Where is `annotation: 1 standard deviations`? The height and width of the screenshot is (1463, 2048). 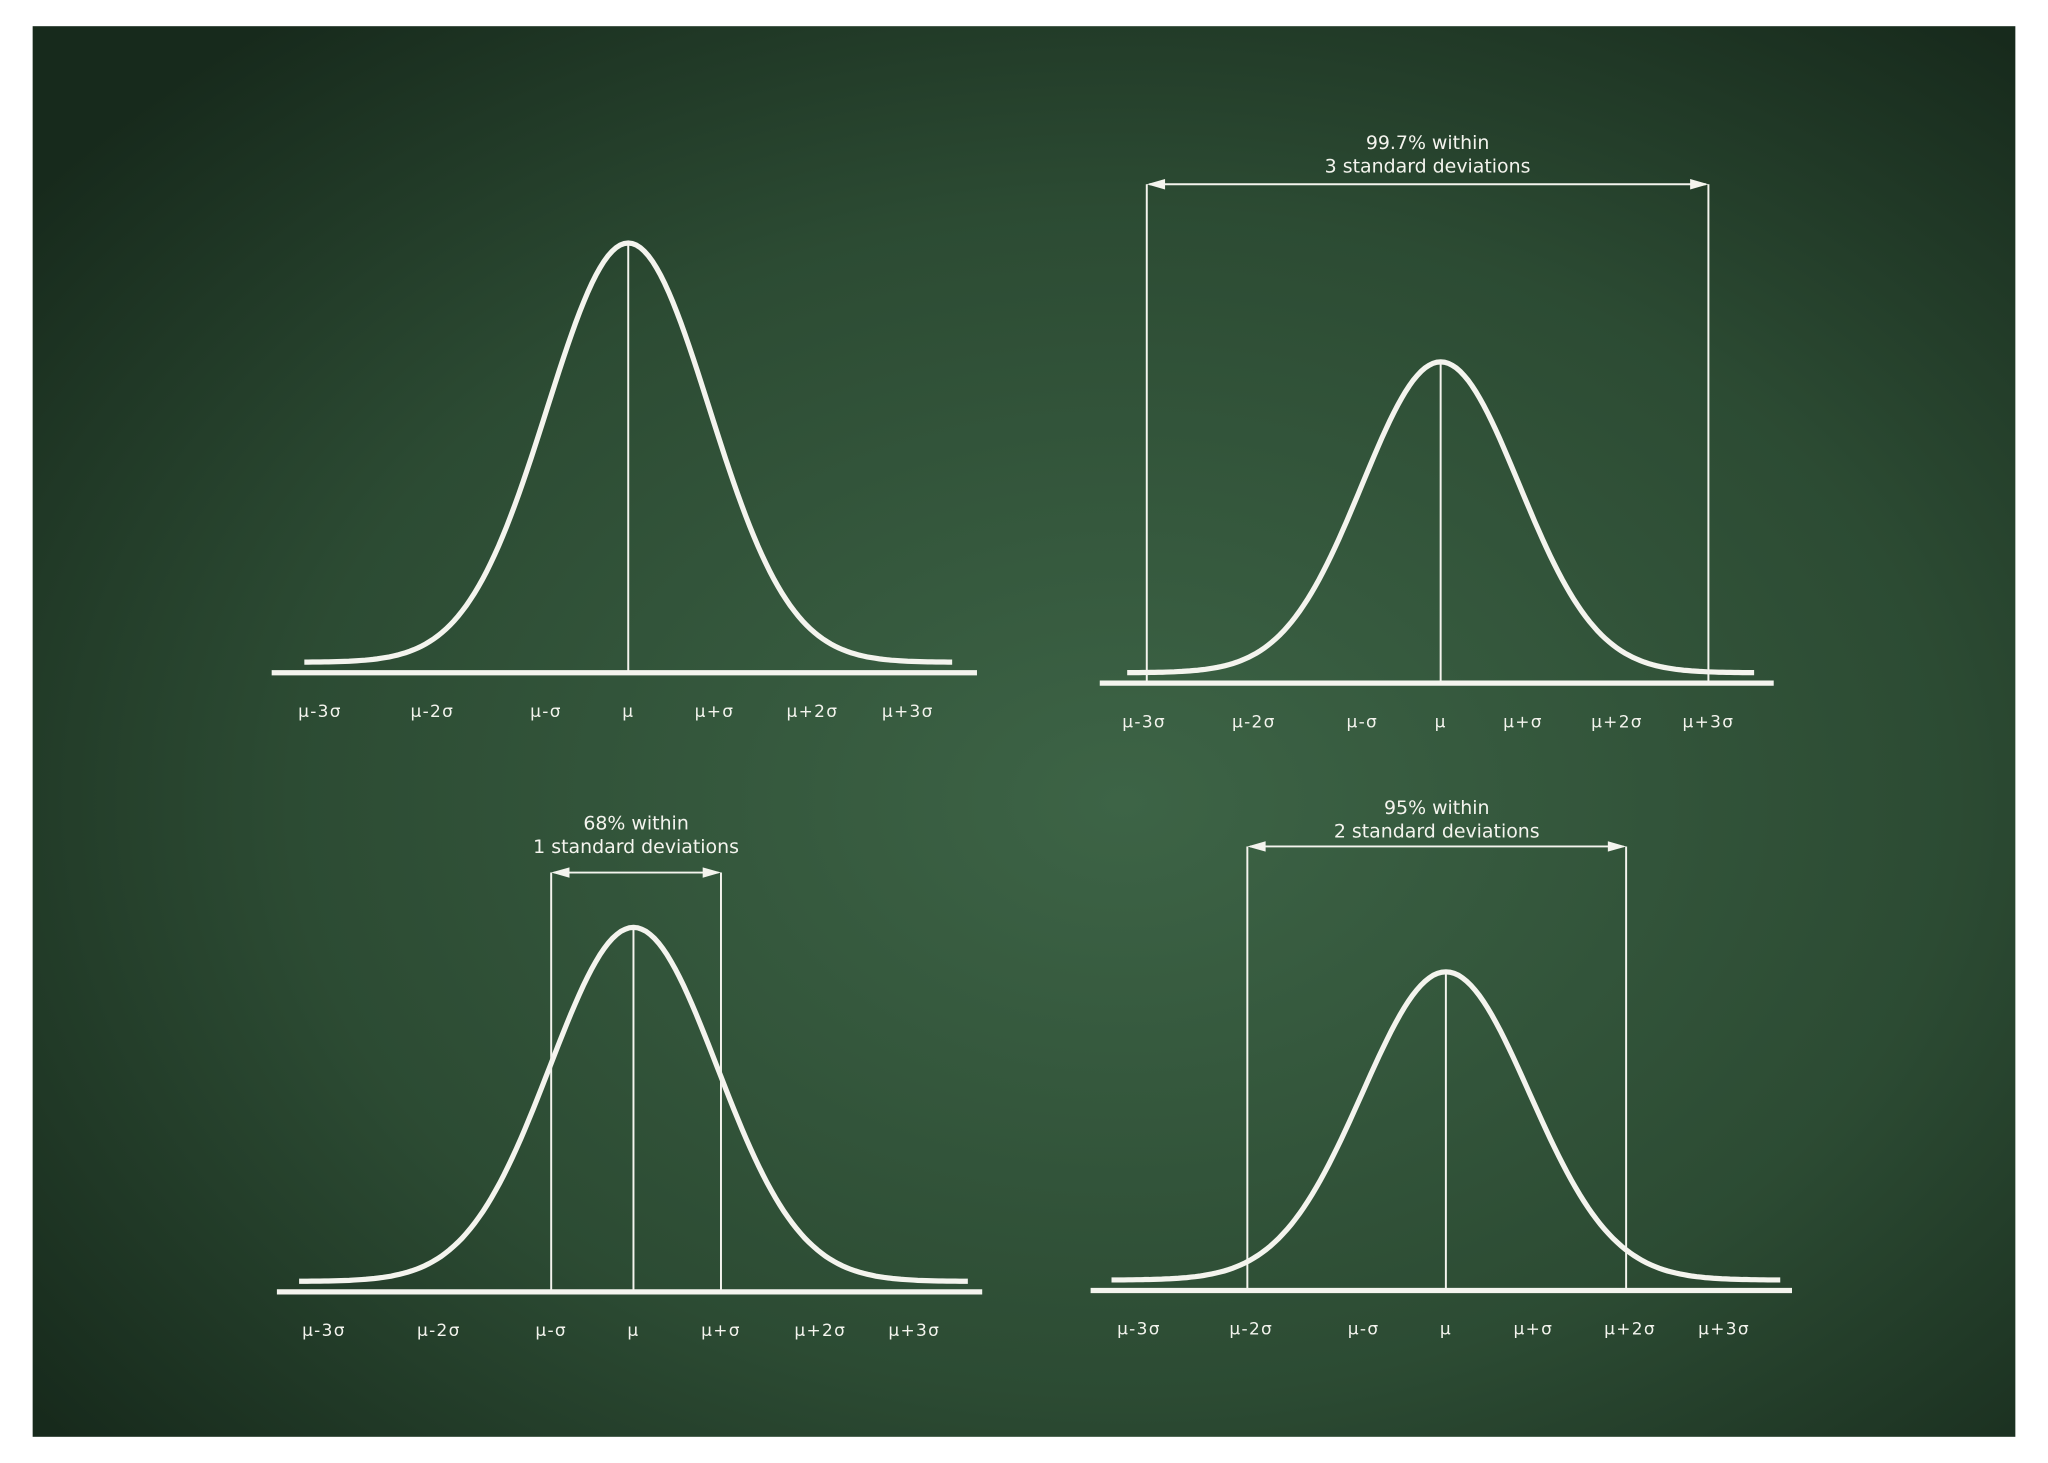
annotation: 1 standard deviations is located at coordinates (636, 847).